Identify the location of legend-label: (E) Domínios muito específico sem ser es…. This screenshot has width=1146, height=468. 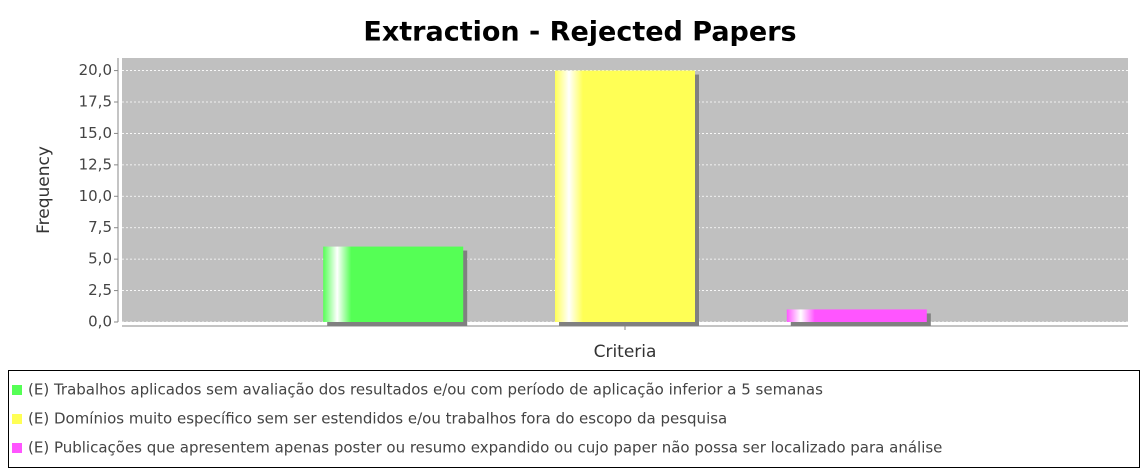
(377, 419).